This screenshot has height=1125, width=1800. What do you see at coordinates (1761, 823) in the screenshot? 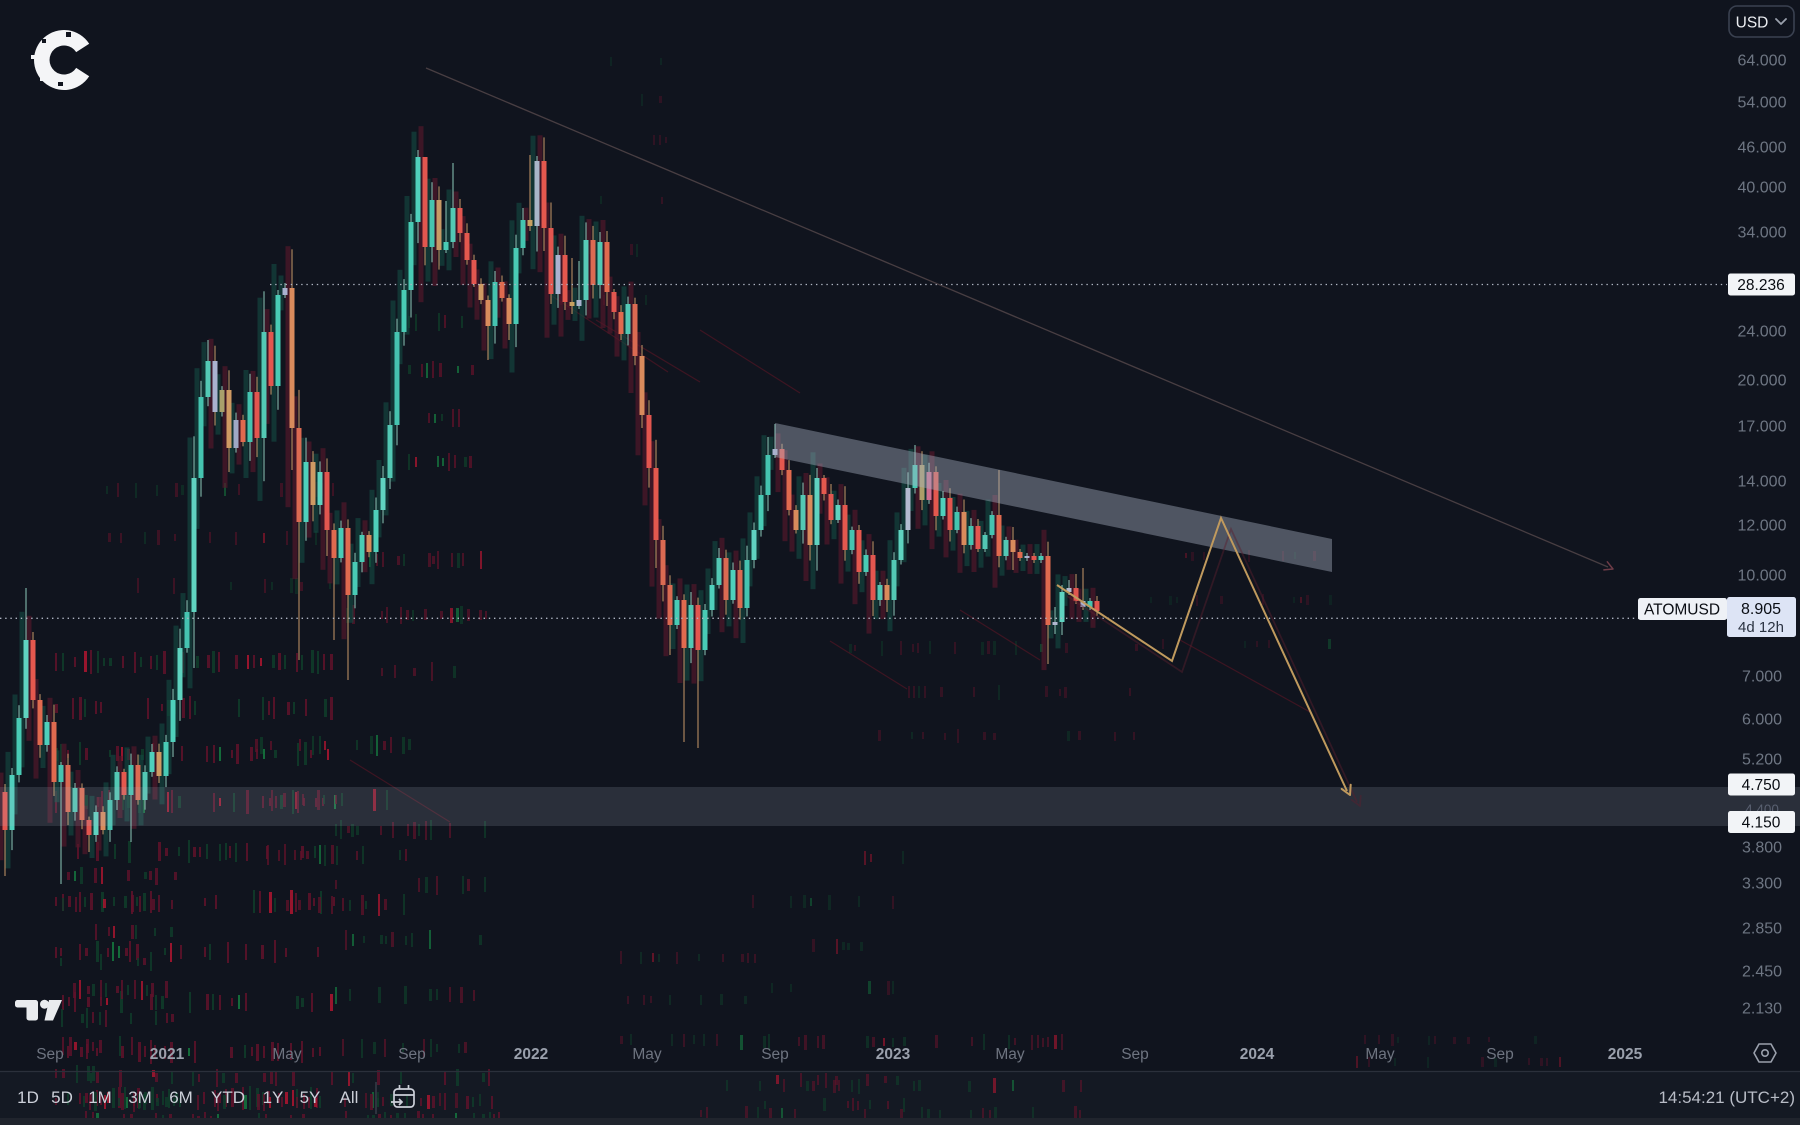
I see `svg-text: 4.150` at bounding box center [1761, 823].